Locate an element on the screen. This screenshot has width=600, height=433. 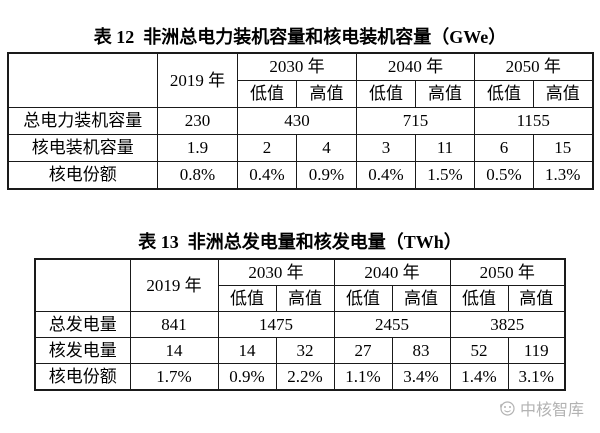
table13-title: 表 13 非洲总发电量和核发电量（TWh） is located at coordinates (300, 242).